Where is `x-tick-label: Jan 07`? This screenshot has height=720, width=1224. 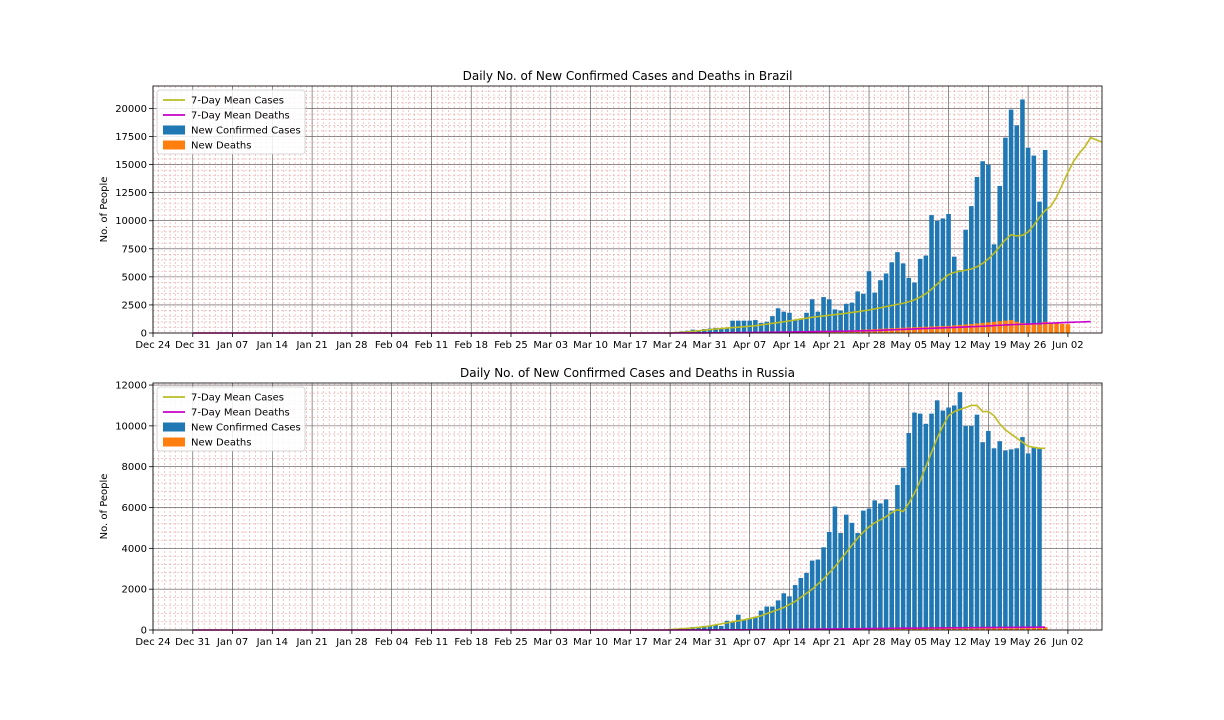 x-tick-label: Jan 07 is located at coordinates (232, 345).